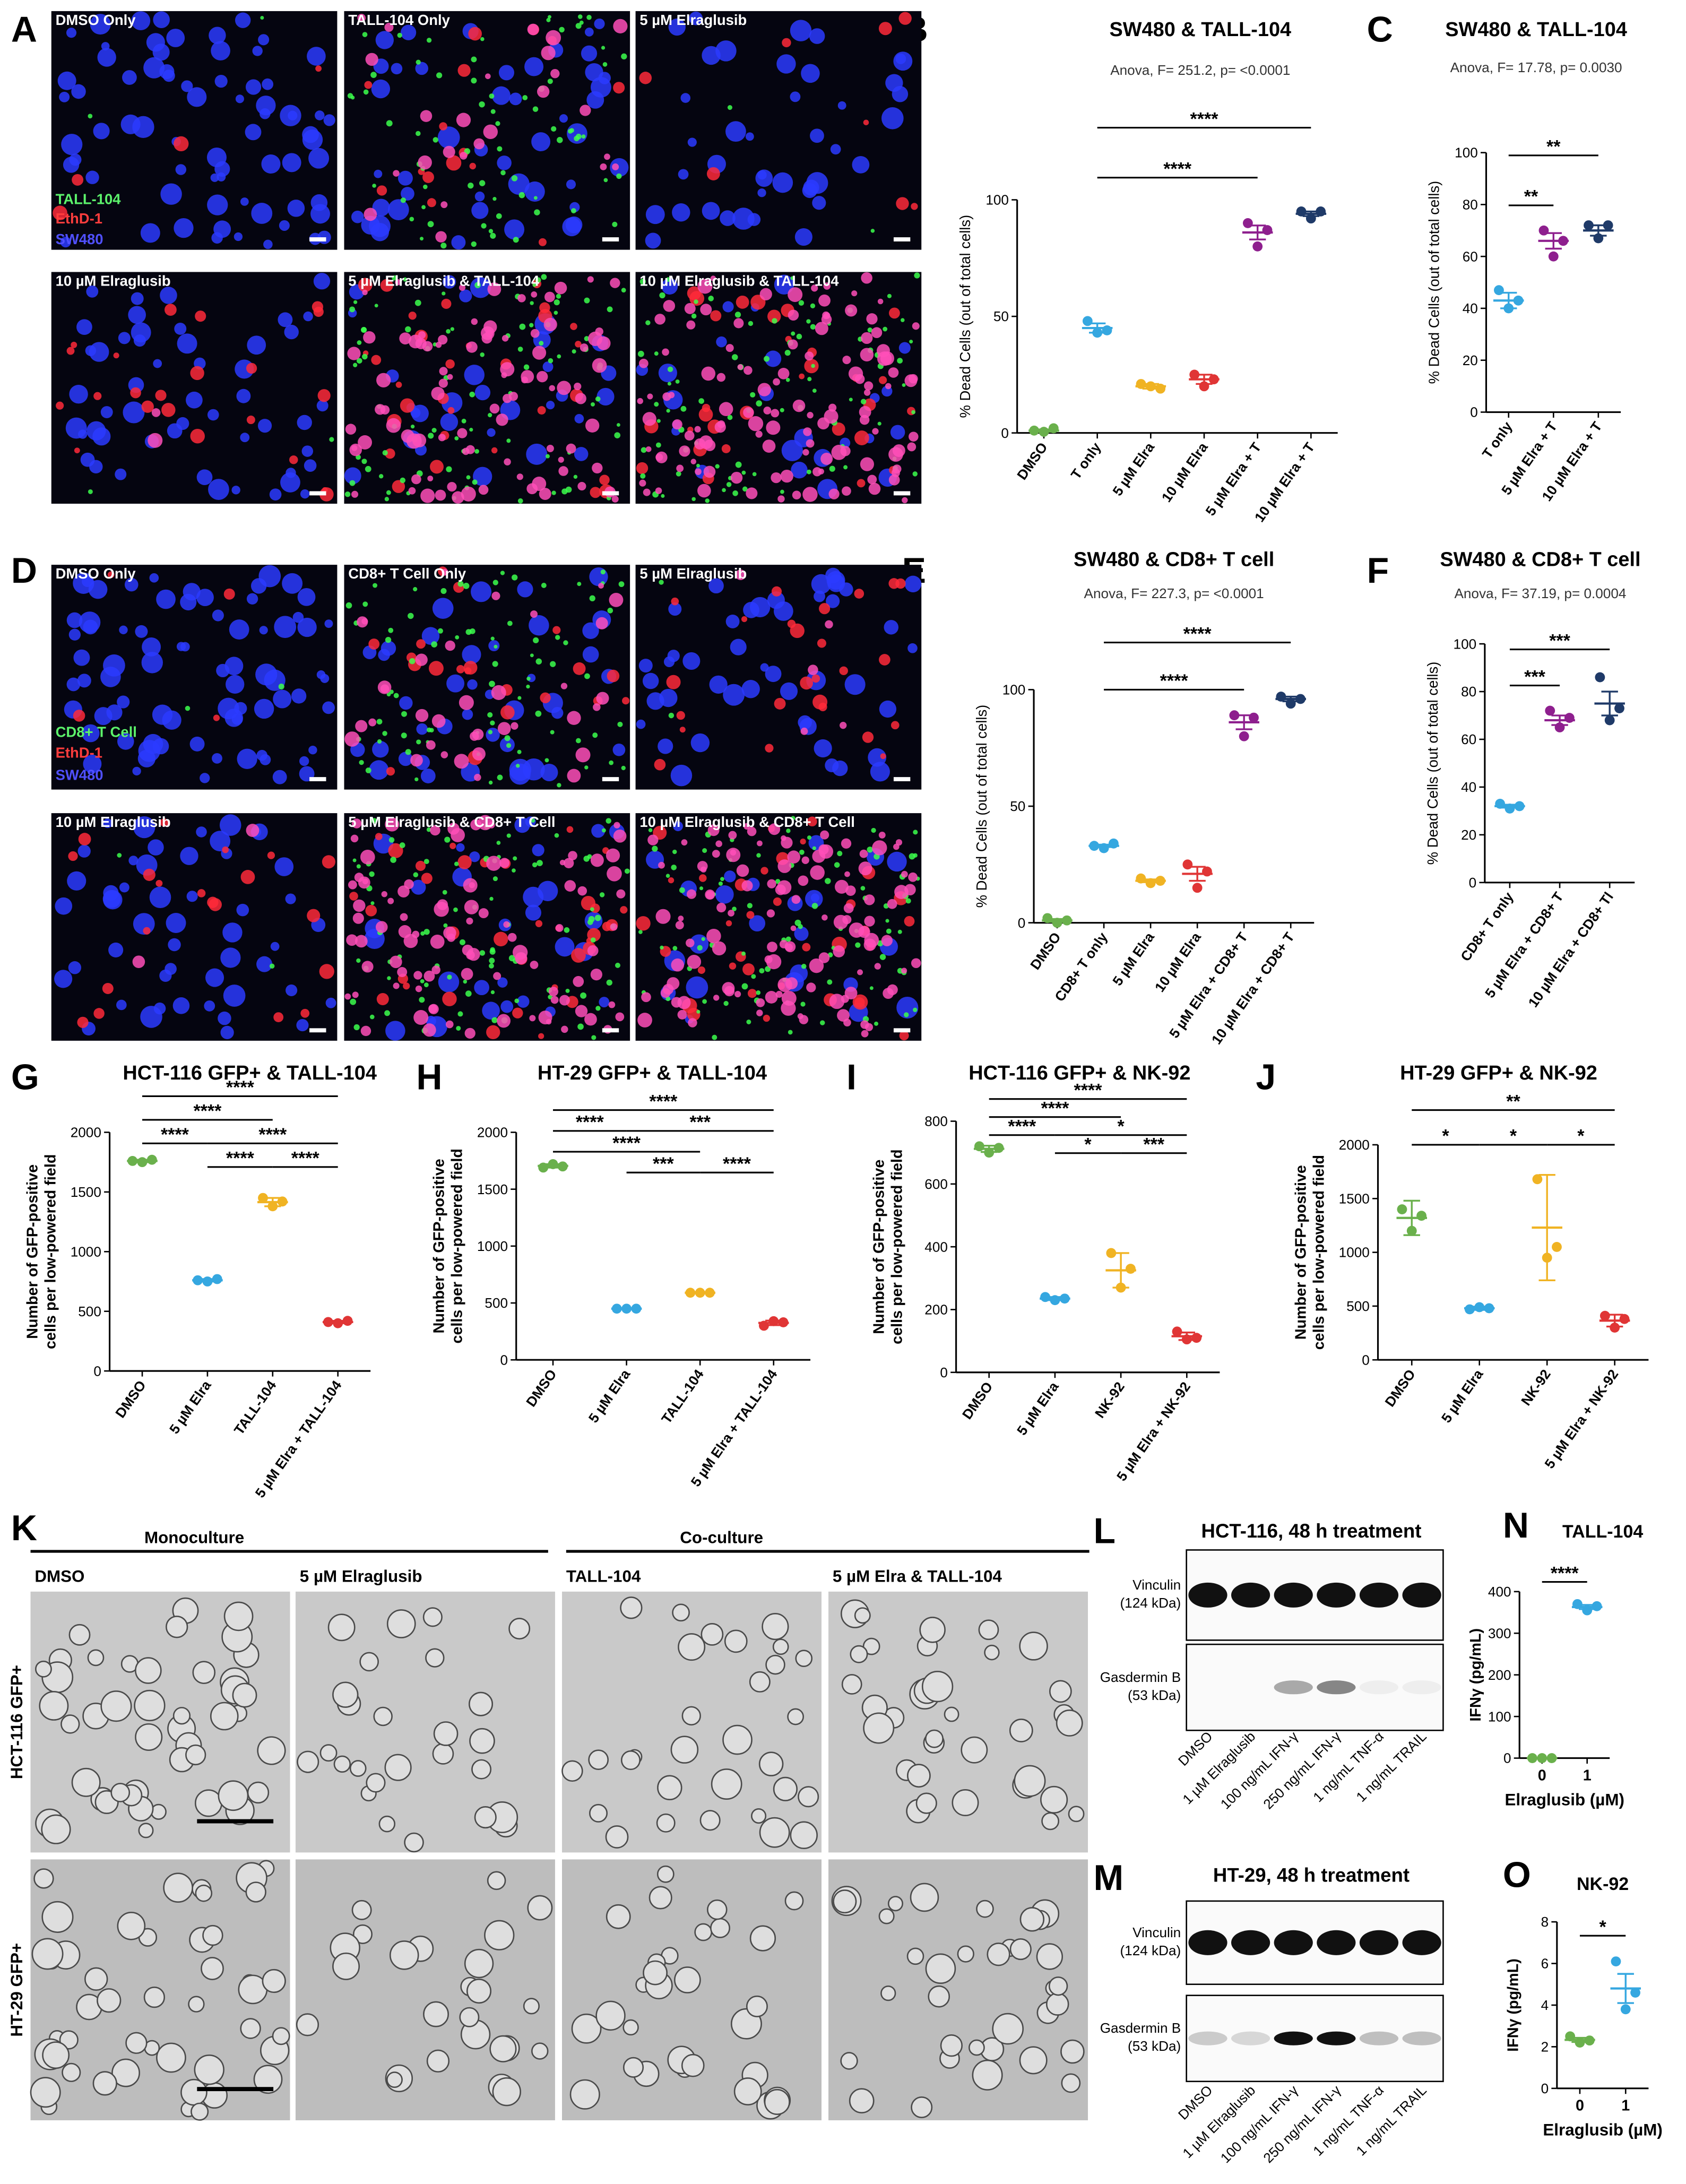 This screenshot has height=2184, width=1686. Describe the element at coordinates (86, 1192) in the screenshot. I see `y-tick-label: 1500` at that location.